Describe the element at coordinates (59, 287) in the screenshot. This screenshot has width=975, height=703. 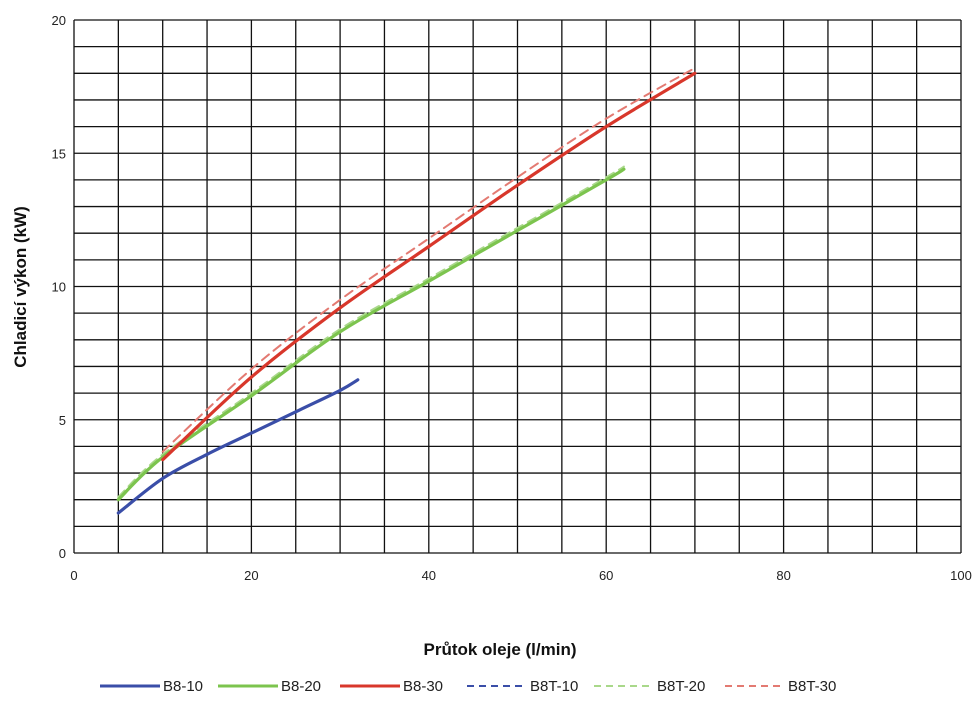
I see `y-tick-label: 10` at that location.